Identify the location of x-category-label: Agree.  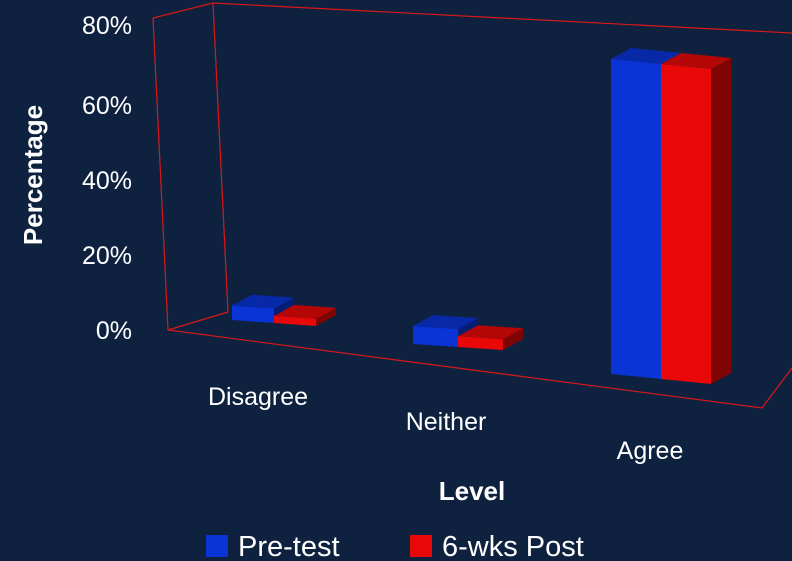
(650, 451).